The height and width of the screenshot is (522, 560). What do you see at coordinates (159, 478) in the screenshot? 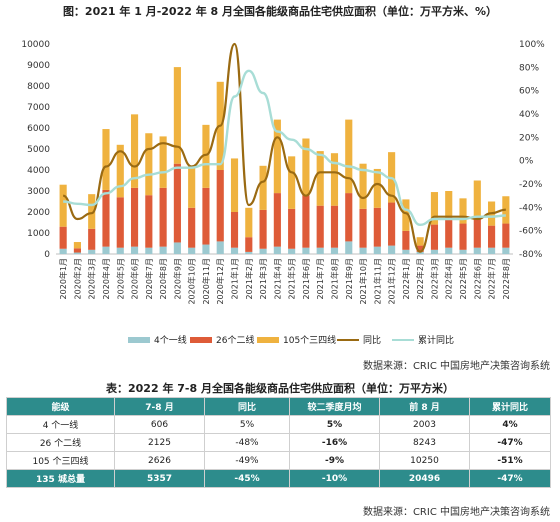
I see `table-cell: 5357` at bounding box center [159, 478].